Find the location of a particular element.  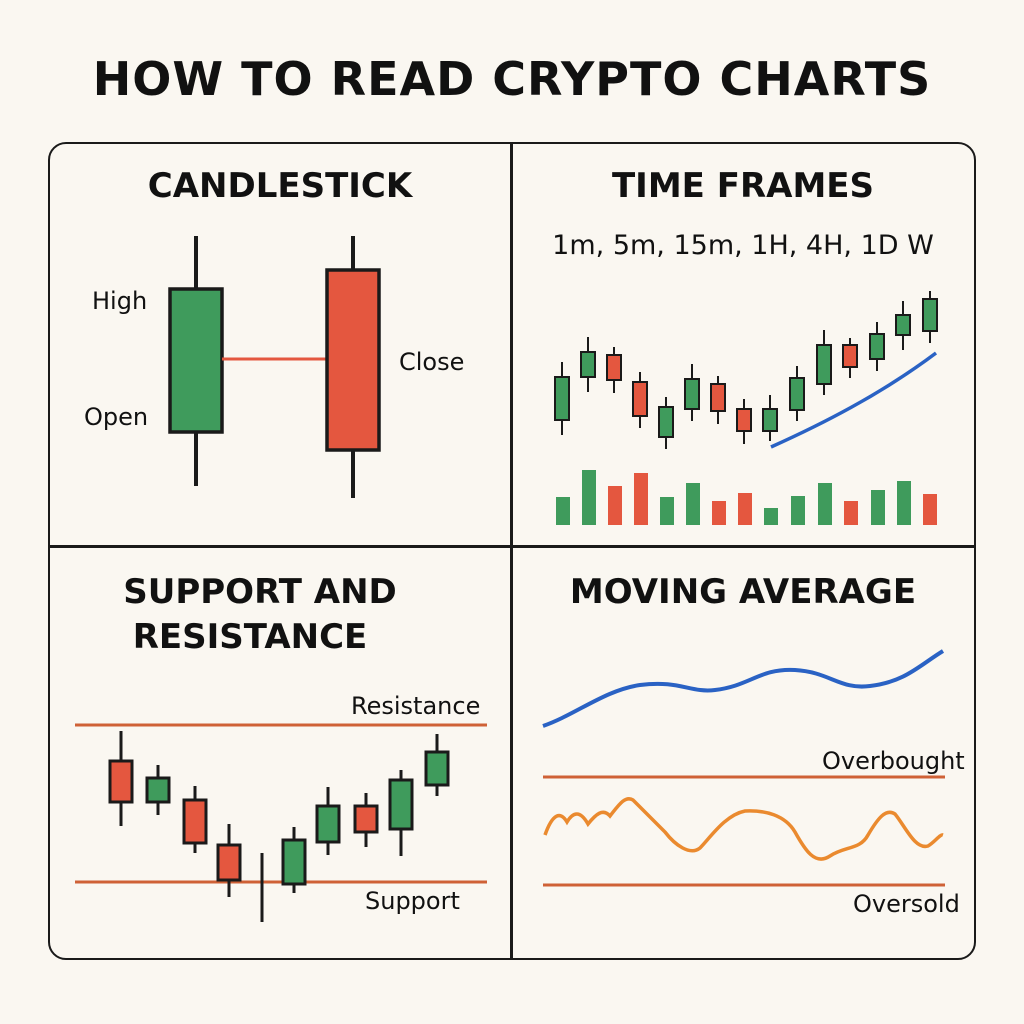

time-frames-title: TIME FRAMES is located at coordinates (742, 186).